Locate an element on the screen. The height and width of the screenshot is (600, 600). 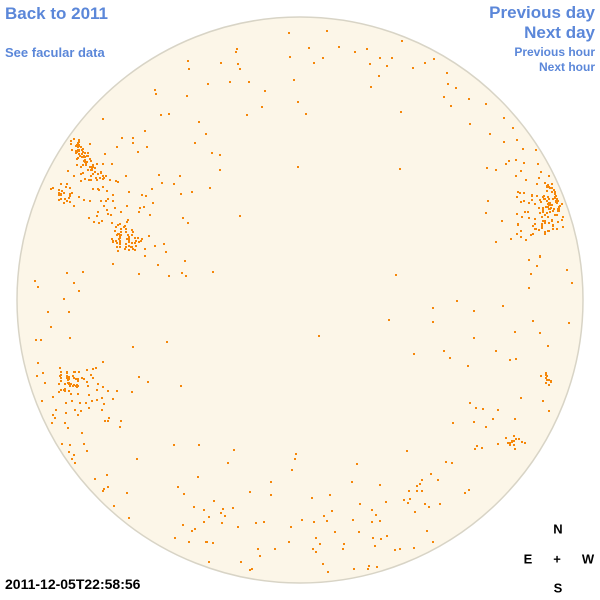
next-hour-link: Next hour is located at coordinates (566, 67).